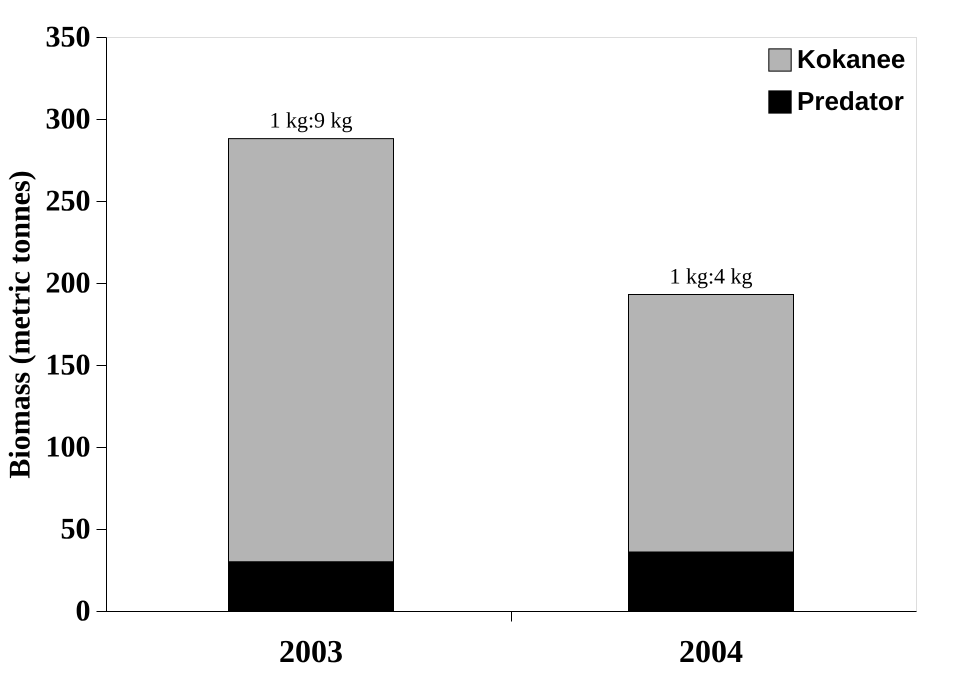 This screenshot has height=685, width=980. Describe the element at coordinates (711, 651) in the screenshot. I see `x-tick-label: 2004` at that location.